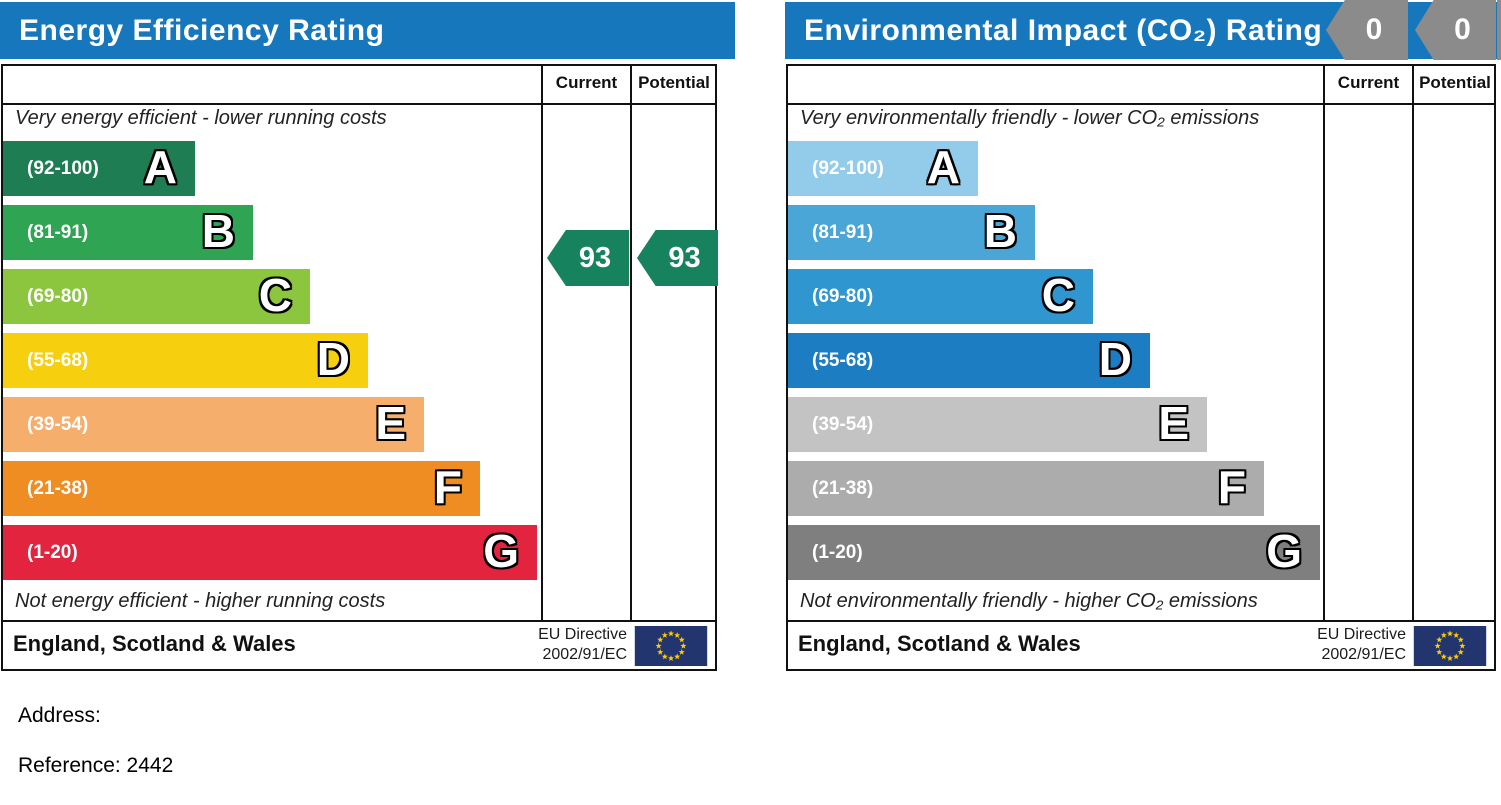 The image size is (1501, 805). Describe the element at coordinates (202, 30) in the screenshot. I see `energy-chart-title: Energy Efficiency Rating` at that location.